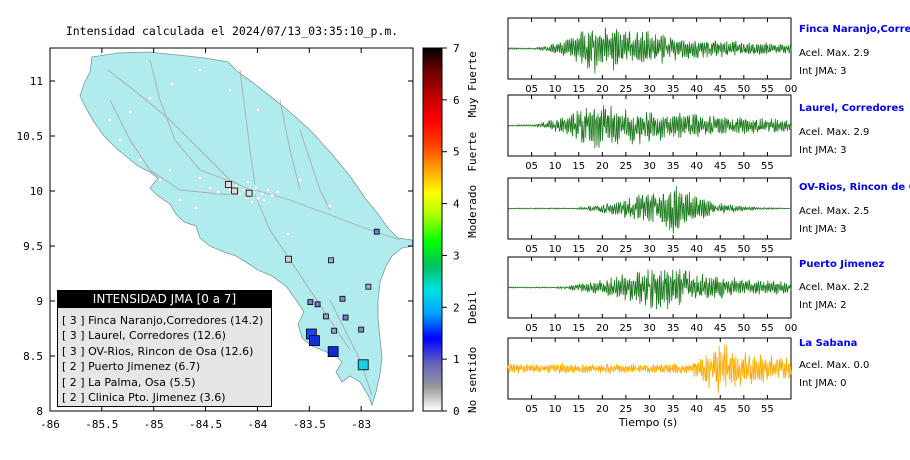  I want to click on map-y-tick-label: 8, so click(39, 411).